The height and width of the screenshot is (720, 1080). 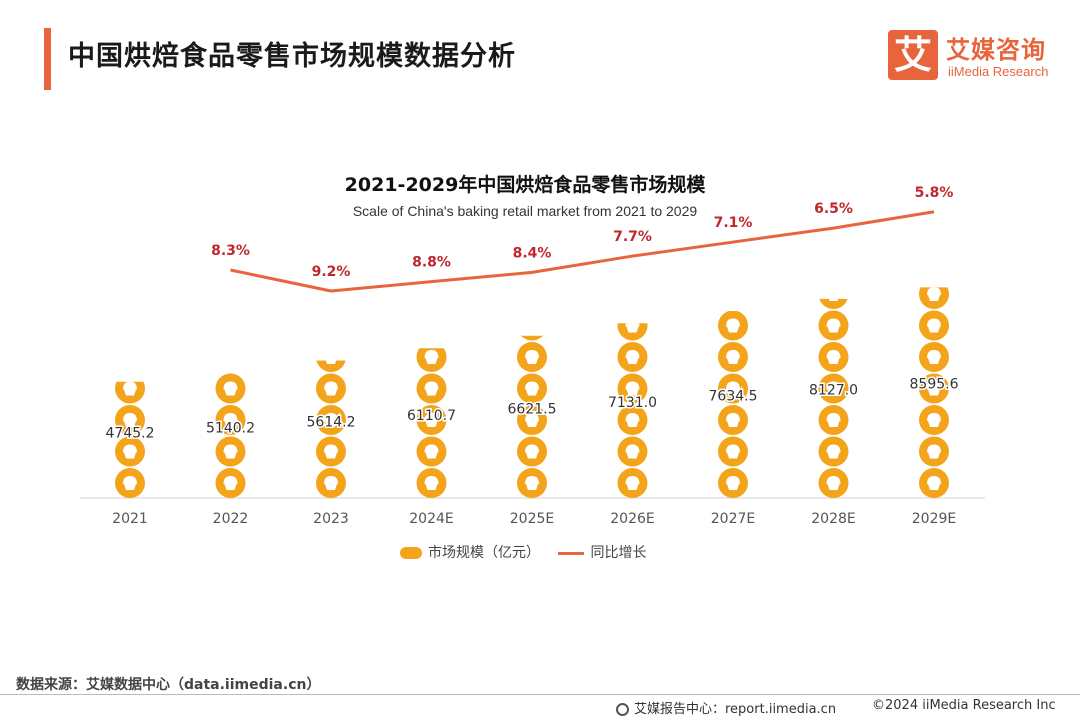 I want to click on x-tick-label: 2023, so click(x=331, y=519).